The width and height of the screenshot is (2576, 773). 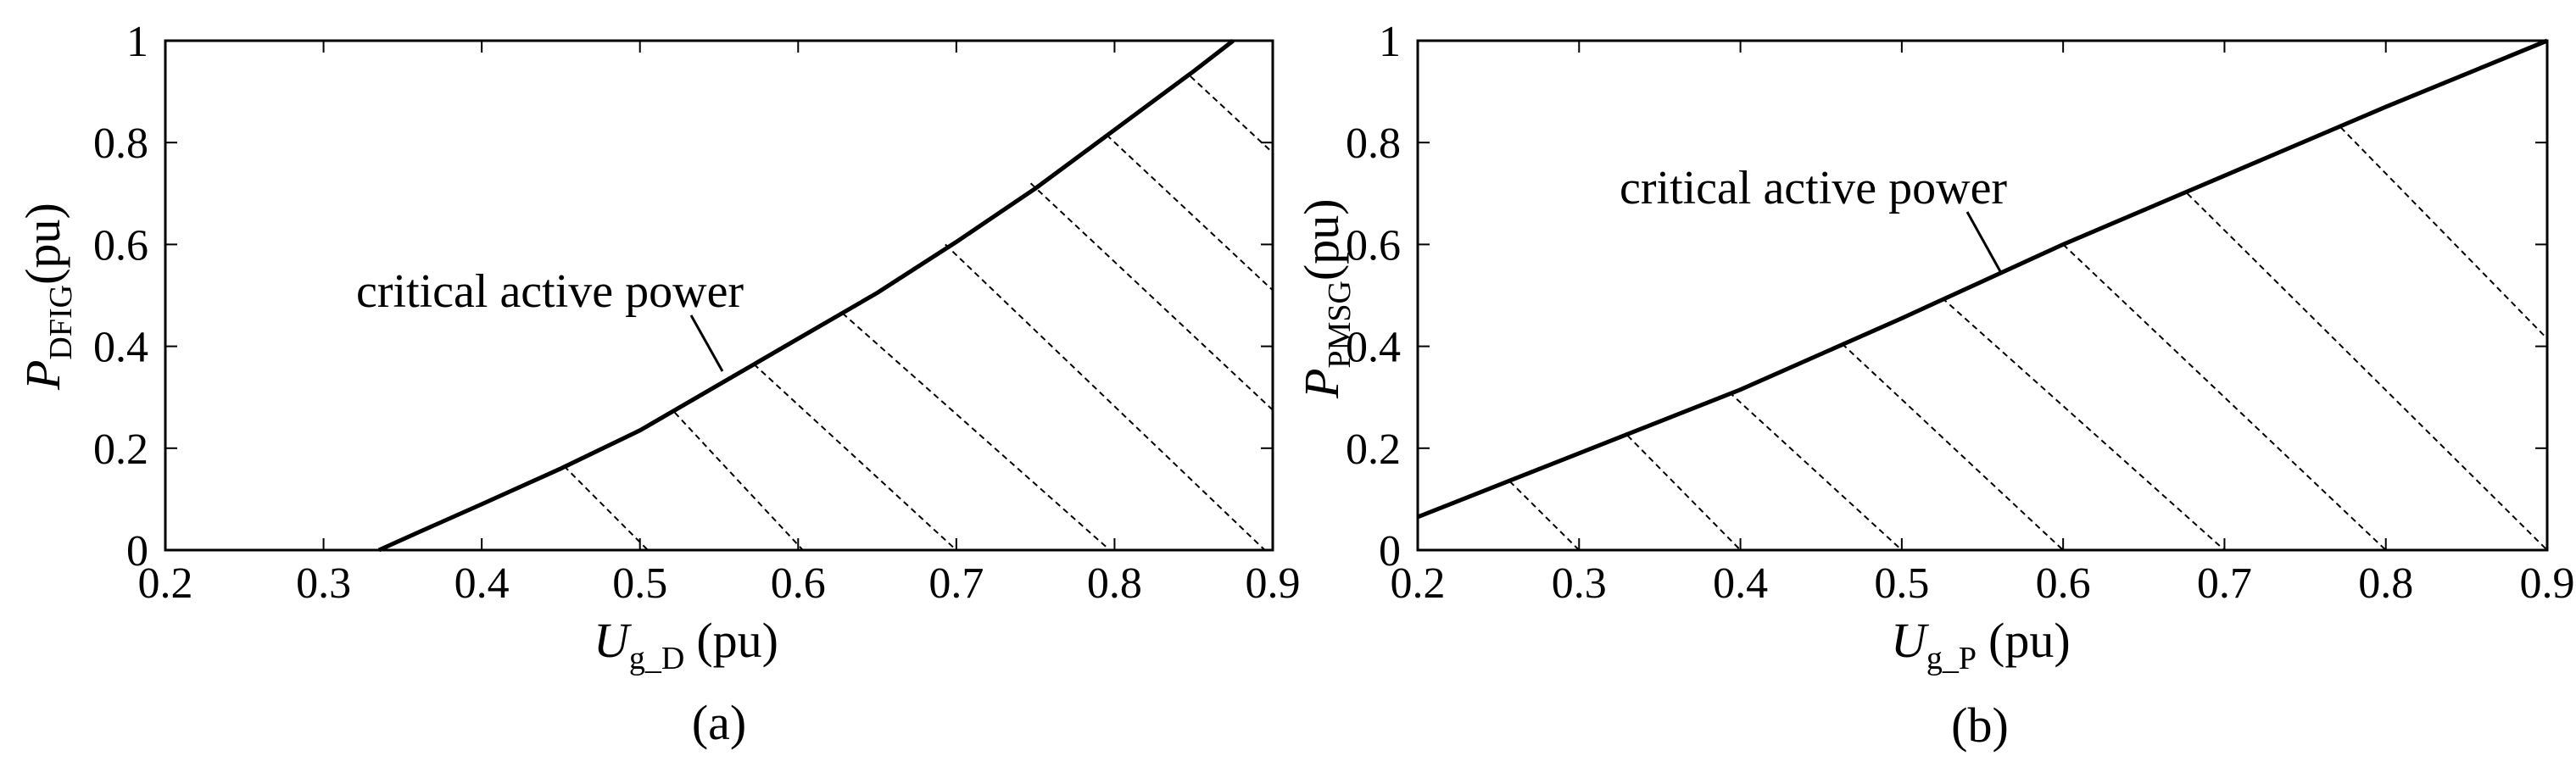 I want to click on y-axis-unit-a: (pu), so click(x=42, y=244).